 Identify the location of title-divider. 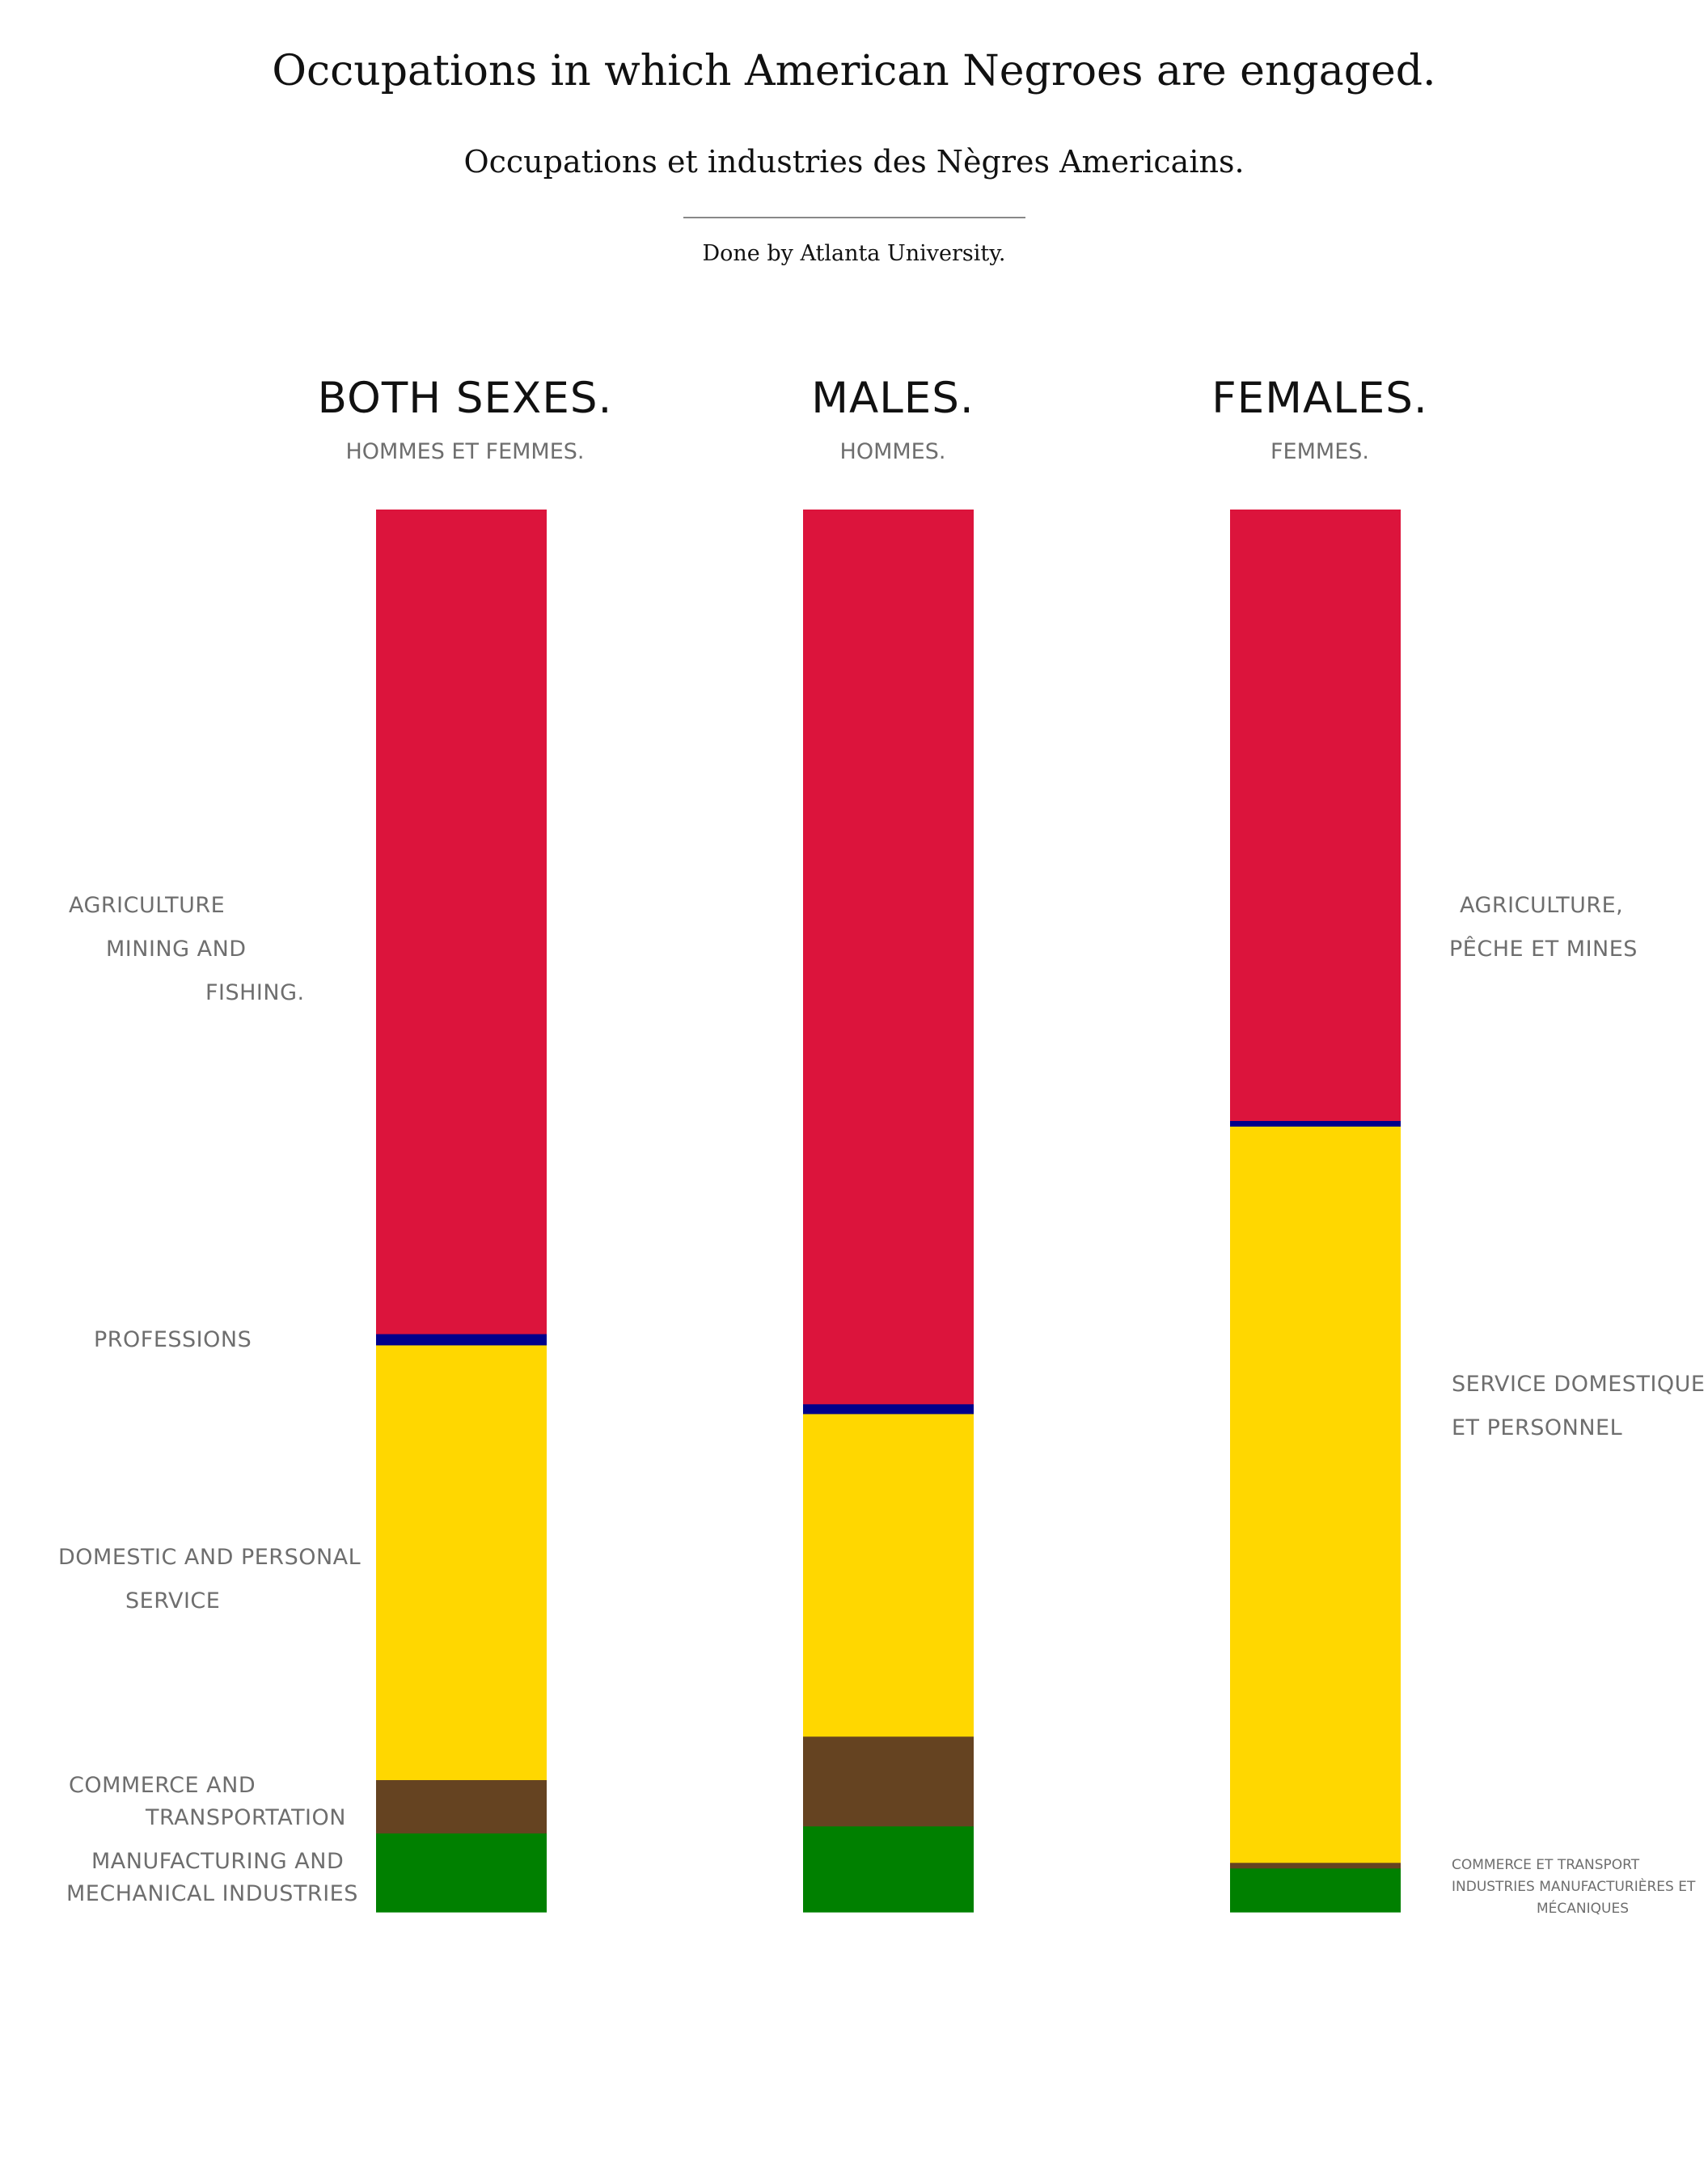
(854, 217).